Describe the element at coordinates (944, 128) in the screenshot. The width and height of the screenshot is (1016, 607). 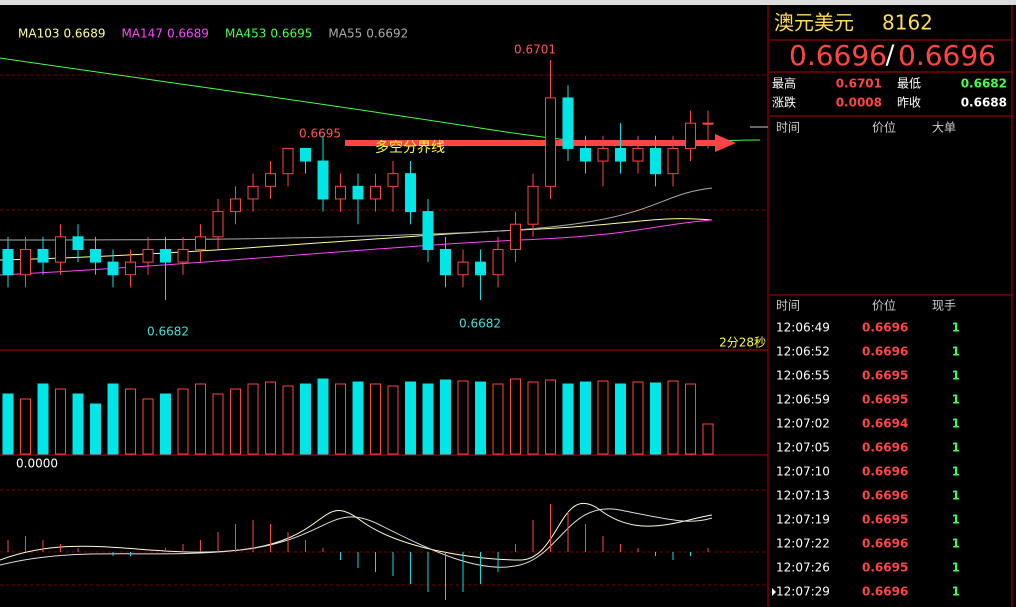
I see `column-header: 大单` at that location.